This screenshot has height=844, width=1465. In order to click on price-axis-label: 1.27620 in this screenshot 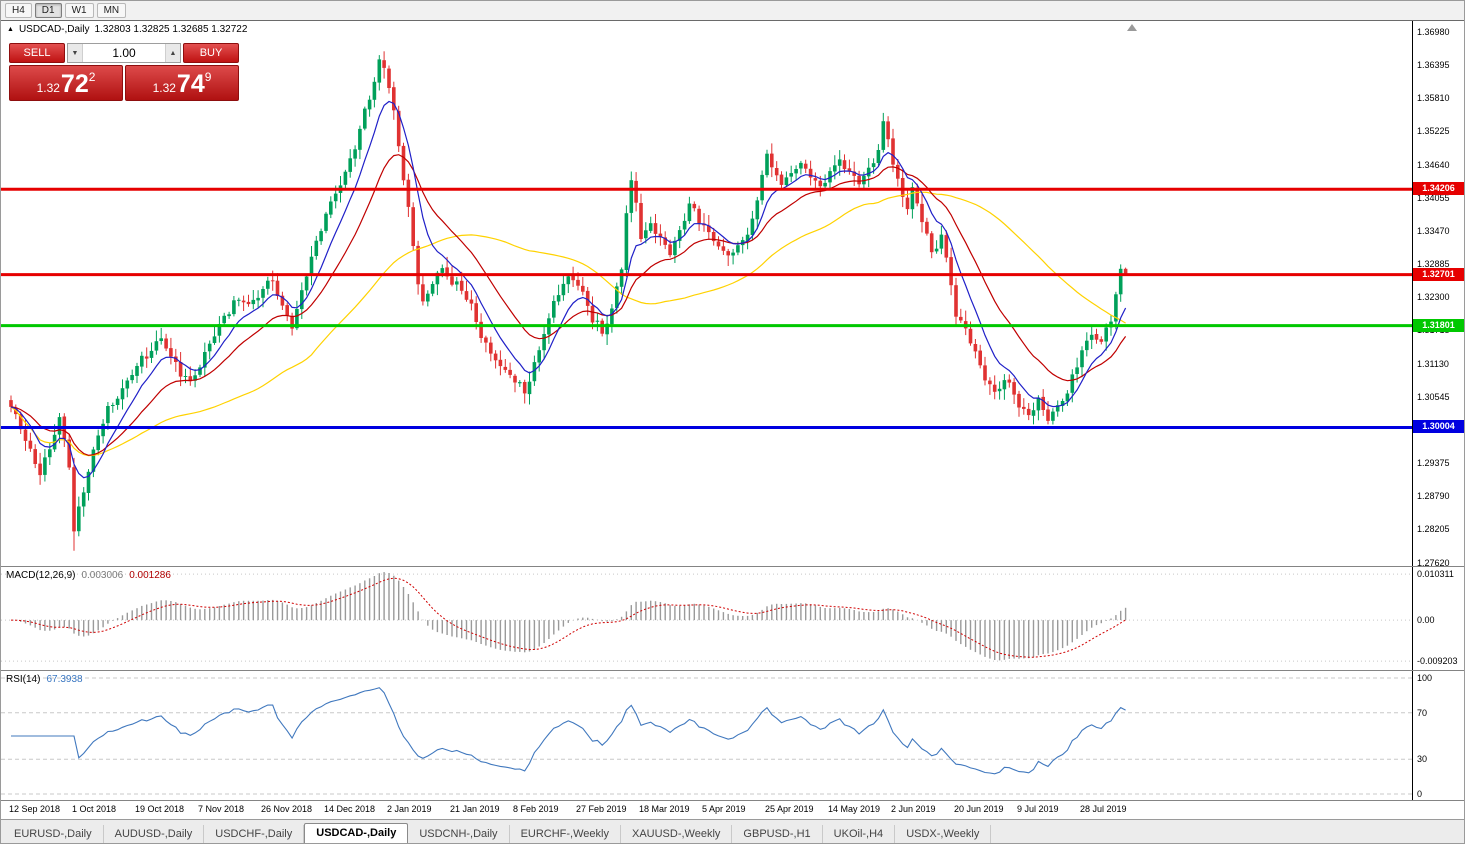, I will do `click(1433, 561)`.